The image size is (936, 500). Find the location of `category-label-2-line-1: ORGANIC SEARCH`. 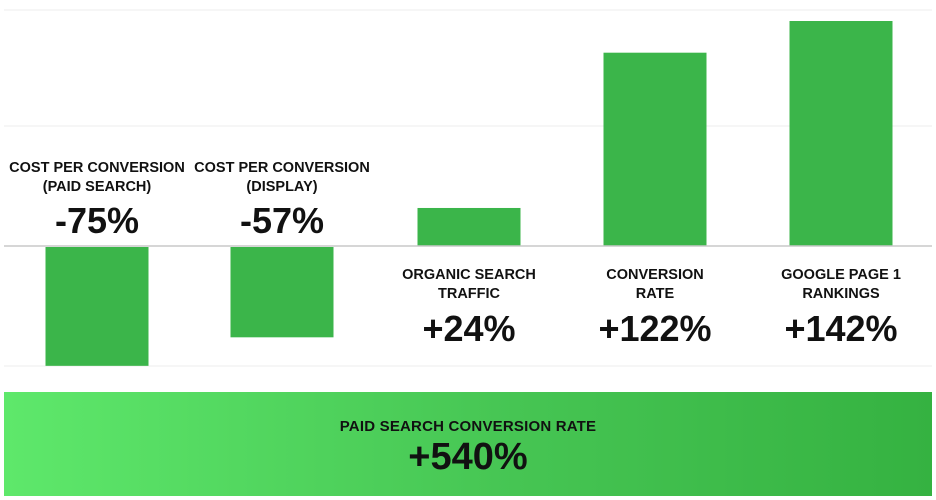

category-label-2-line-1: ORGANIC SEARCH is located at coordinates (469, 275).